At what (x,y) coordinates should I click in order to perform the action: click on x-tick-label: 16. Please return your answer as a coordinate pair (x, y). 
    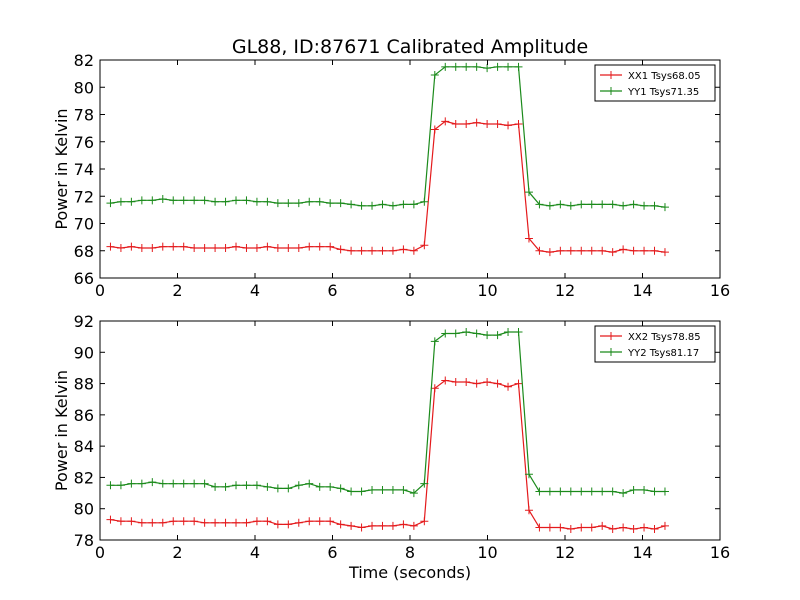
    Looking at the image, I should click on (720, 552).